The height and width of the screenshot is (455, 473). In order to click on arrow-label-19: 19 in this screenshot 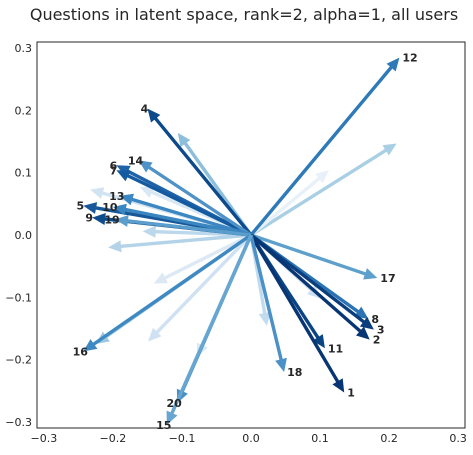, I will do `click(111, 219)`.